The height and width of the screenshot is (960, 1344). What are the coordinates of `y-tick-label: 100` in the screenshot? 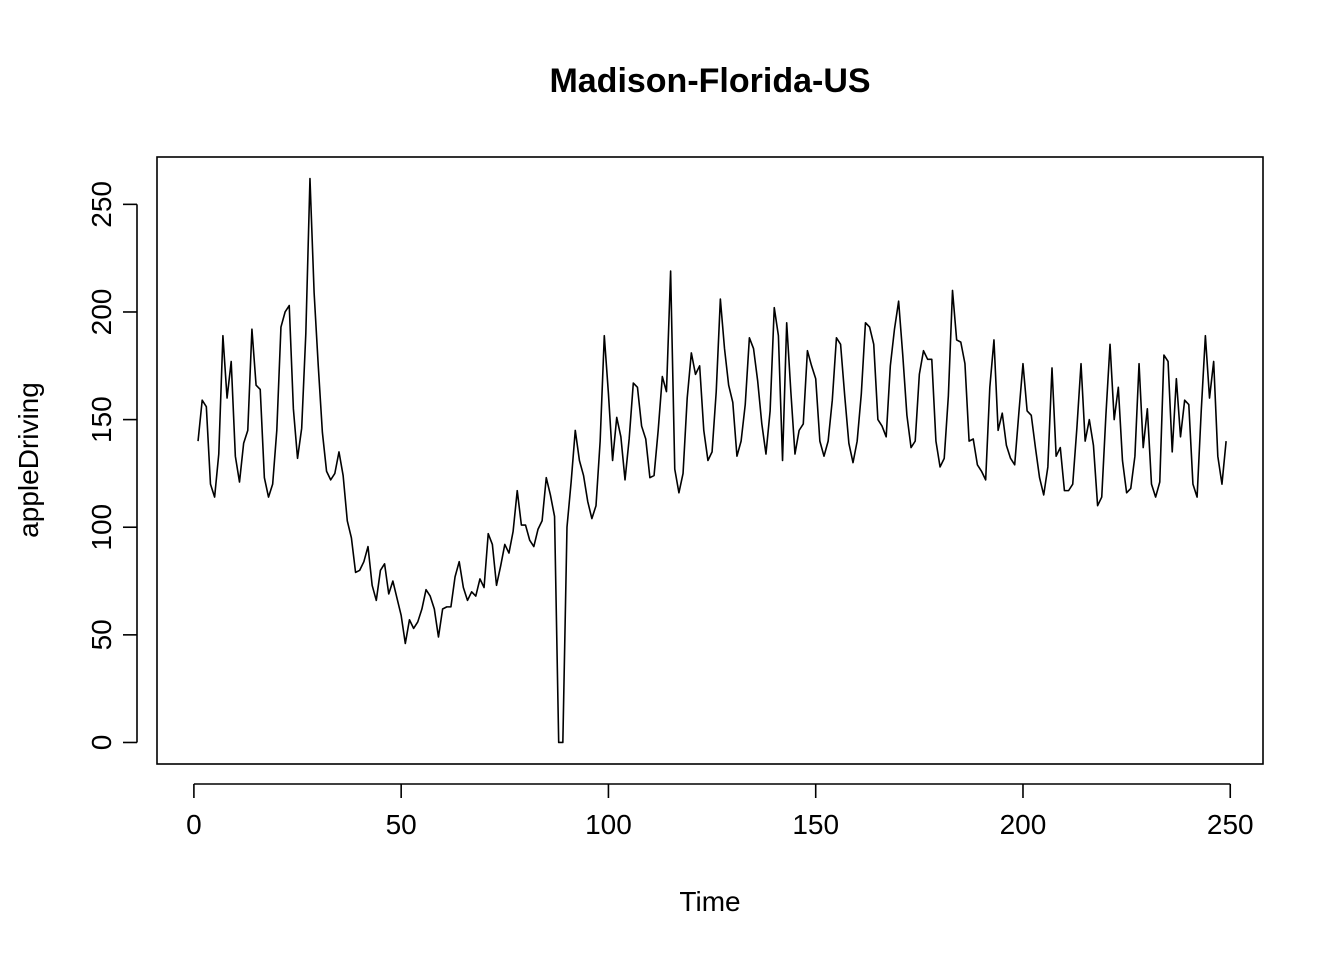 It's located at (101, 527).